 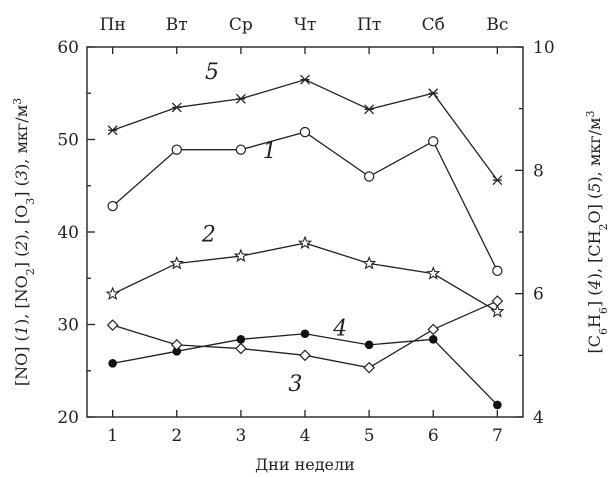 I want to click on x-axis-title: Дни недели, so click(x=305, y=464).